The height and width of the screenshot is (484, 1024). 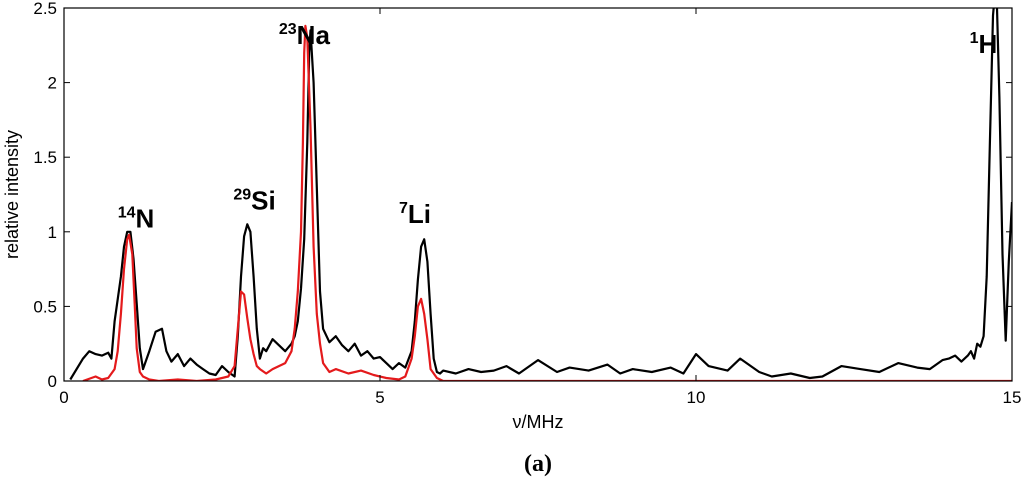 I want to click on y-tick-label: 0, so click(x=52, y=381).